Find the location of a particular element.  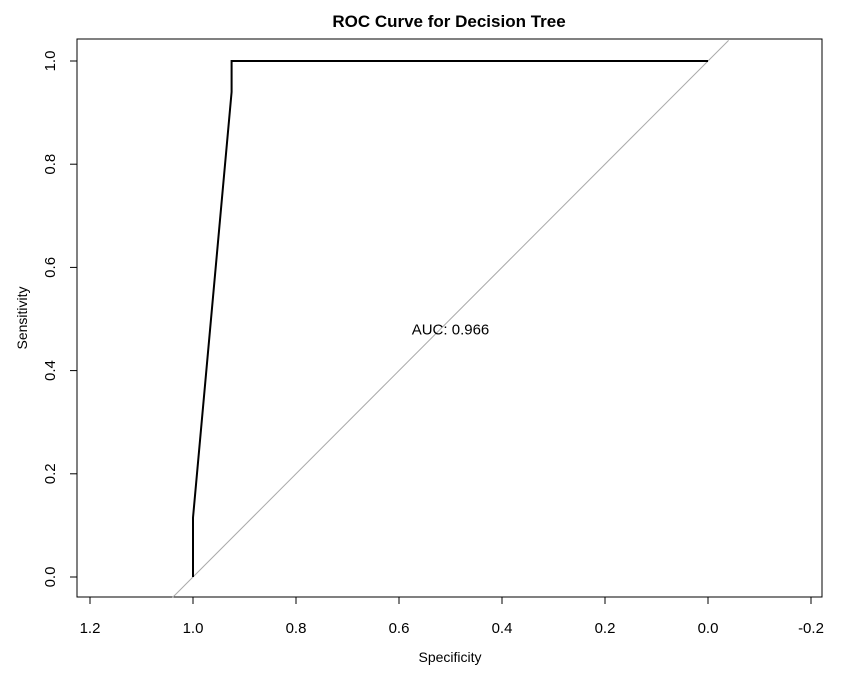

x-tick-label: 0.0 is located at coordinates (708, 628).